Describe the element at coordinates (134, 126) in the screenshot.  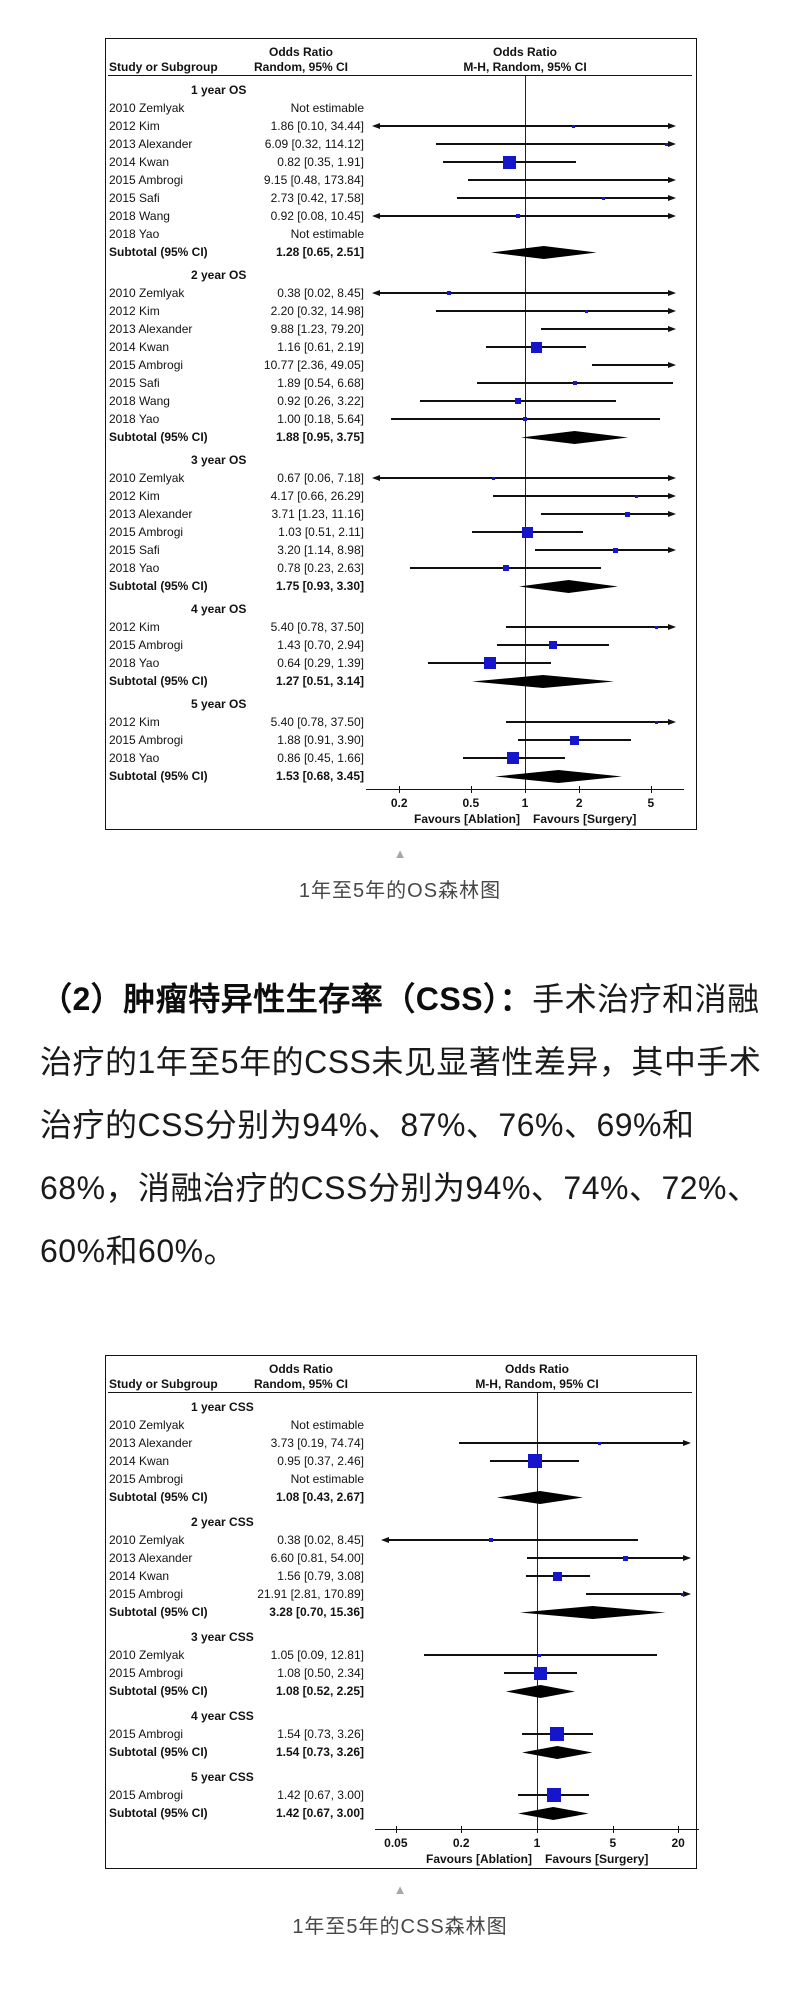
I see `study-label: 2012 Kim` at that location.